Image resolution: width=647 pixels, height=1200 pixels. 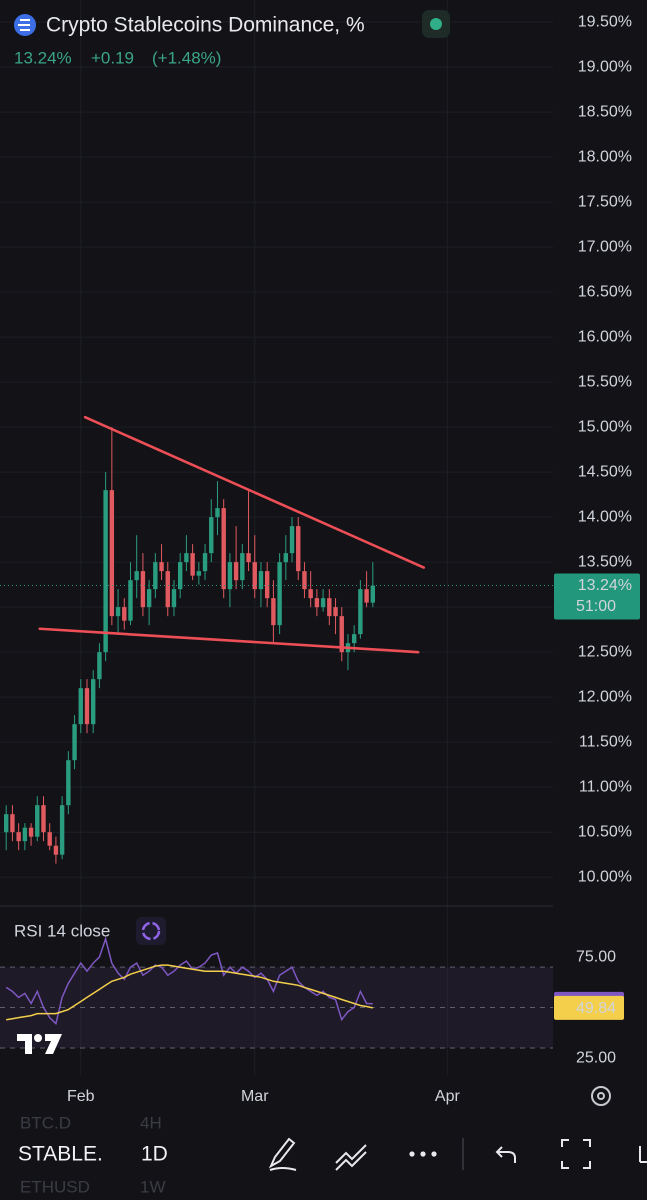 I want to click on indicators-button, so click(x=351, y=1157).